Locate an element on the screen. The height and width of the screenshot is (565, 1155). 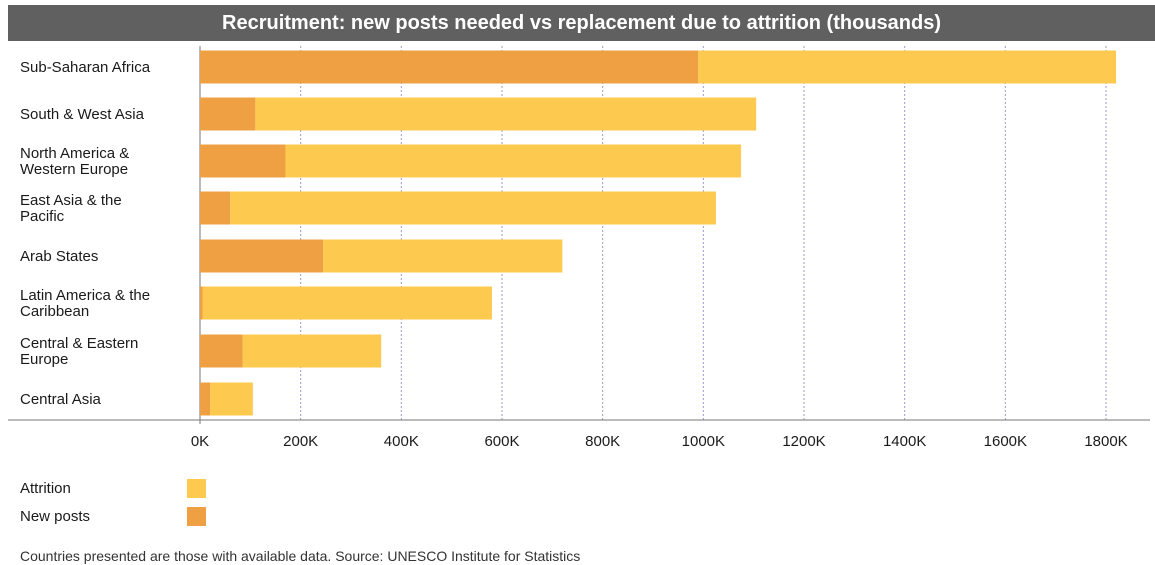
x-tick-label: 0K is located at coordinates (200, 441).